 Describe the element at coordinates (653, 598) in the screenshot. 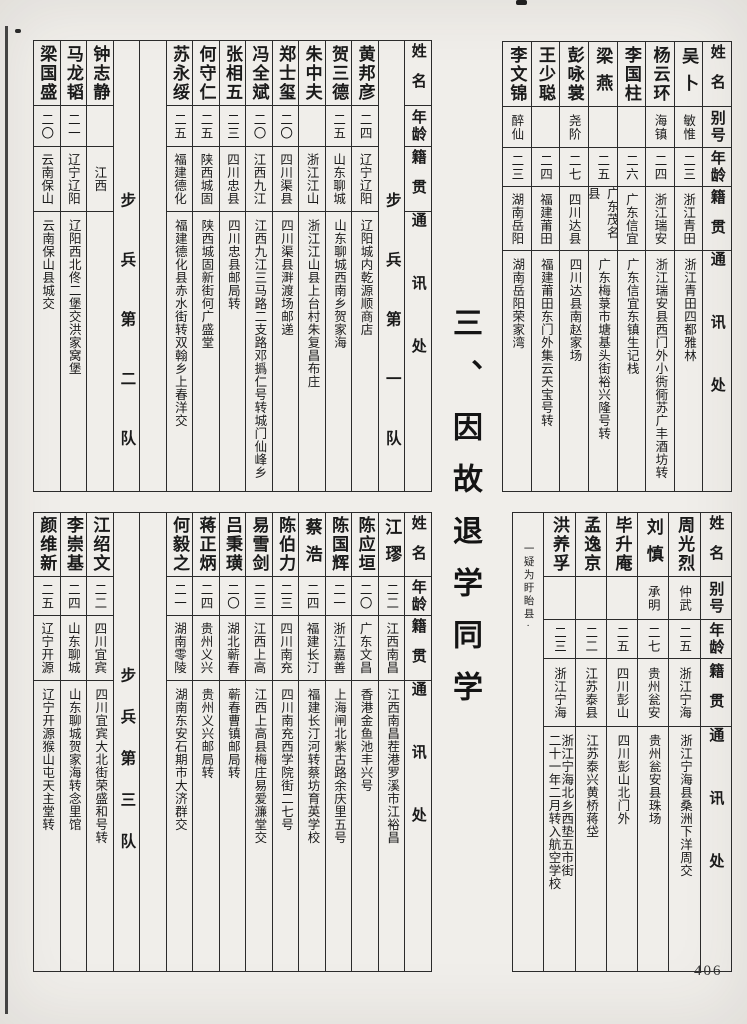

I see `alias-cell: 承明` at that location.